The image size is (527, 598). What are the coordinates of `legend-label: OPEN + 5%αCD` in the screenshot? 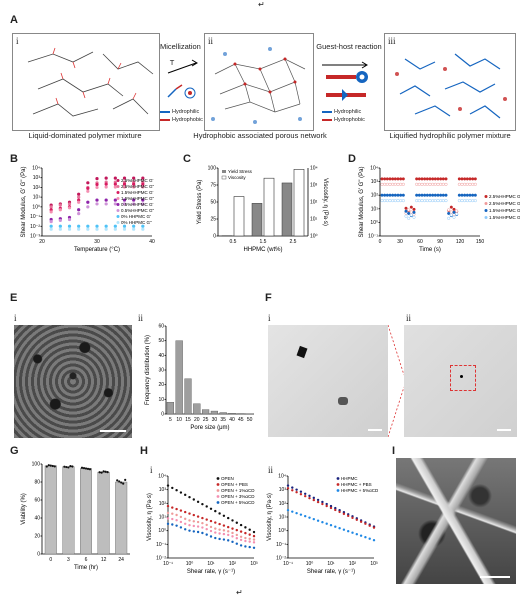 It's located at (238, 502).